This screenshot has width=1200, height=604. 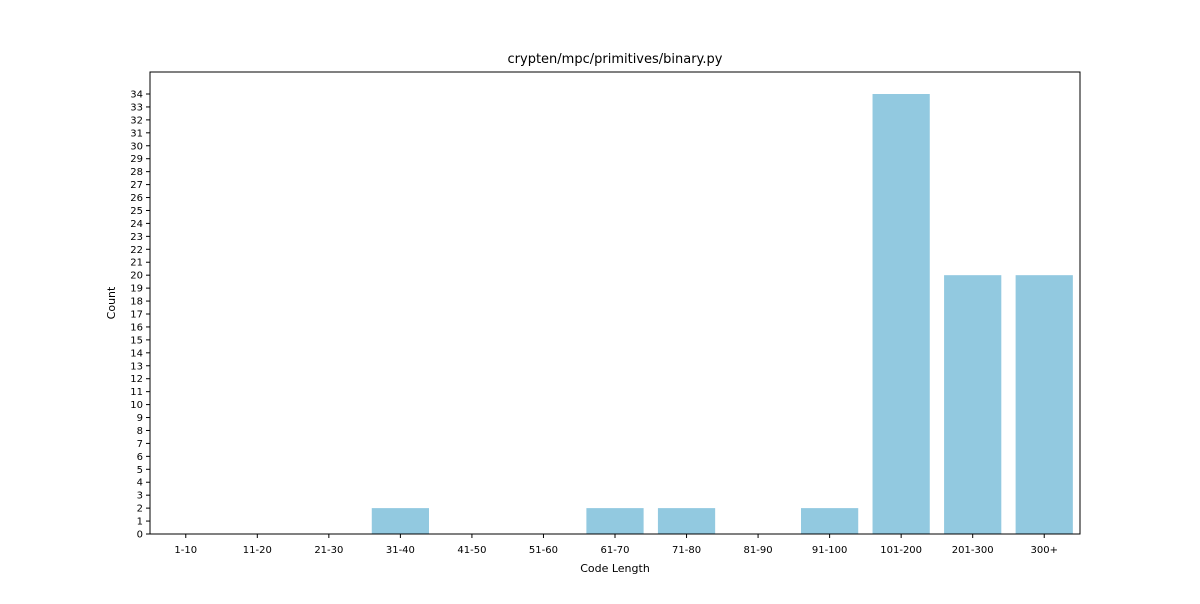 What do you see at coordinates (257, 550) in the screenshot?
I see `x-tick-label: 11-20` at bounding box center [257, 550].